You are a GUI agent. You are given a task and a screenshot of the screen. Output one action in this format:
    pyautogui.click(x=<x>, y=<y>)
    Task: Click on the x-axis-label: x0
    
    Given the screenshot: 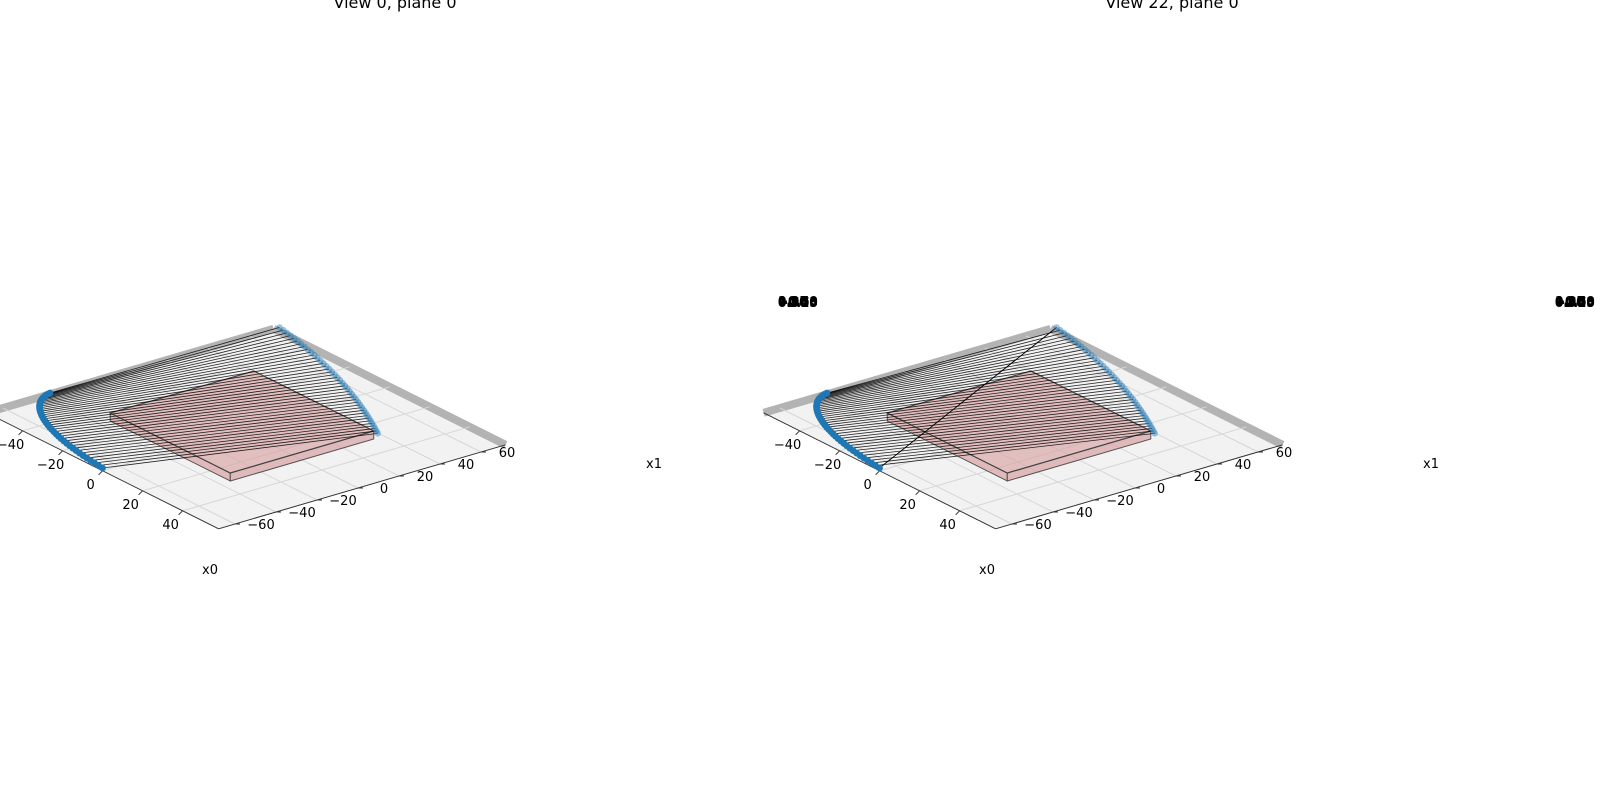 What is the action you would take?
    pyautogui.click(x=210, y=570)
    